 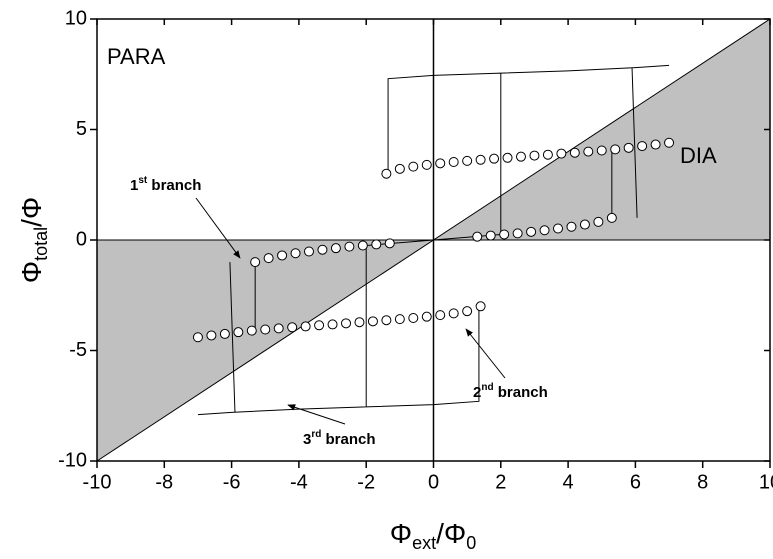 What do you see at coordinates (433, 482) in the screenshot?
I see `x-tick-label: 0` at bounding box center [433, 482].